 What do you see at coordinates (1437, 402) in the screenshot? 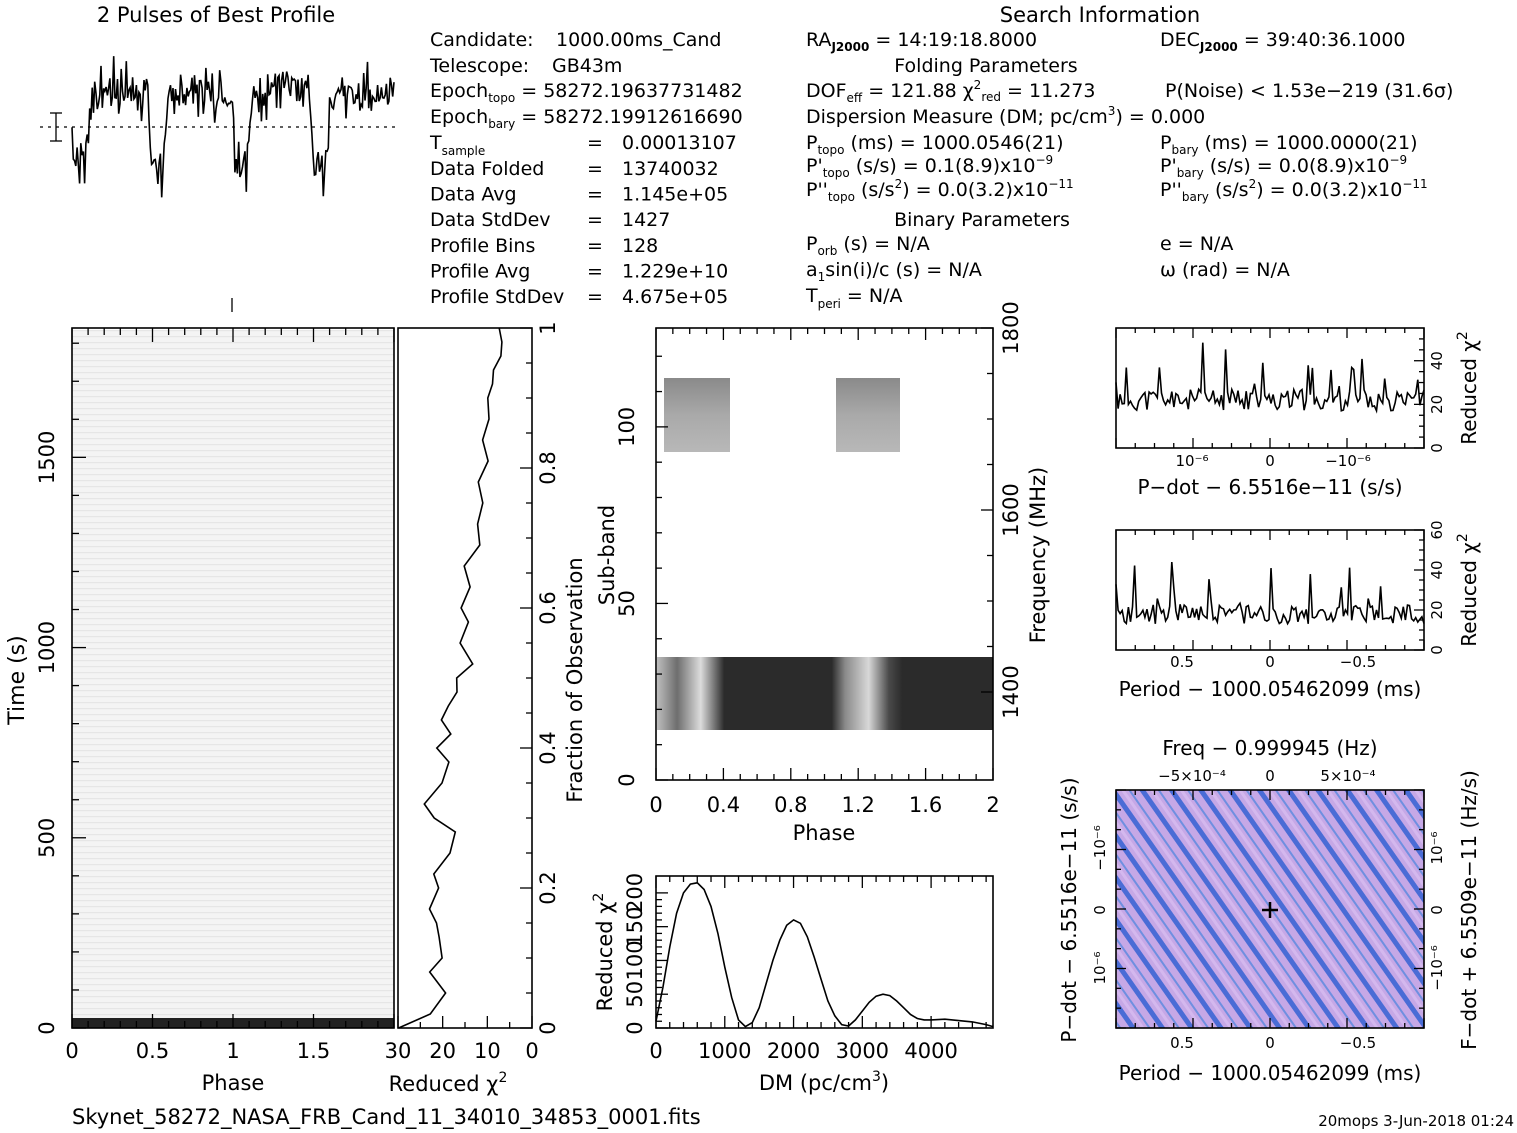
I see `chi2-pdot-y-tick-labels: 0 20 40` at bounding box center [1437, 402].